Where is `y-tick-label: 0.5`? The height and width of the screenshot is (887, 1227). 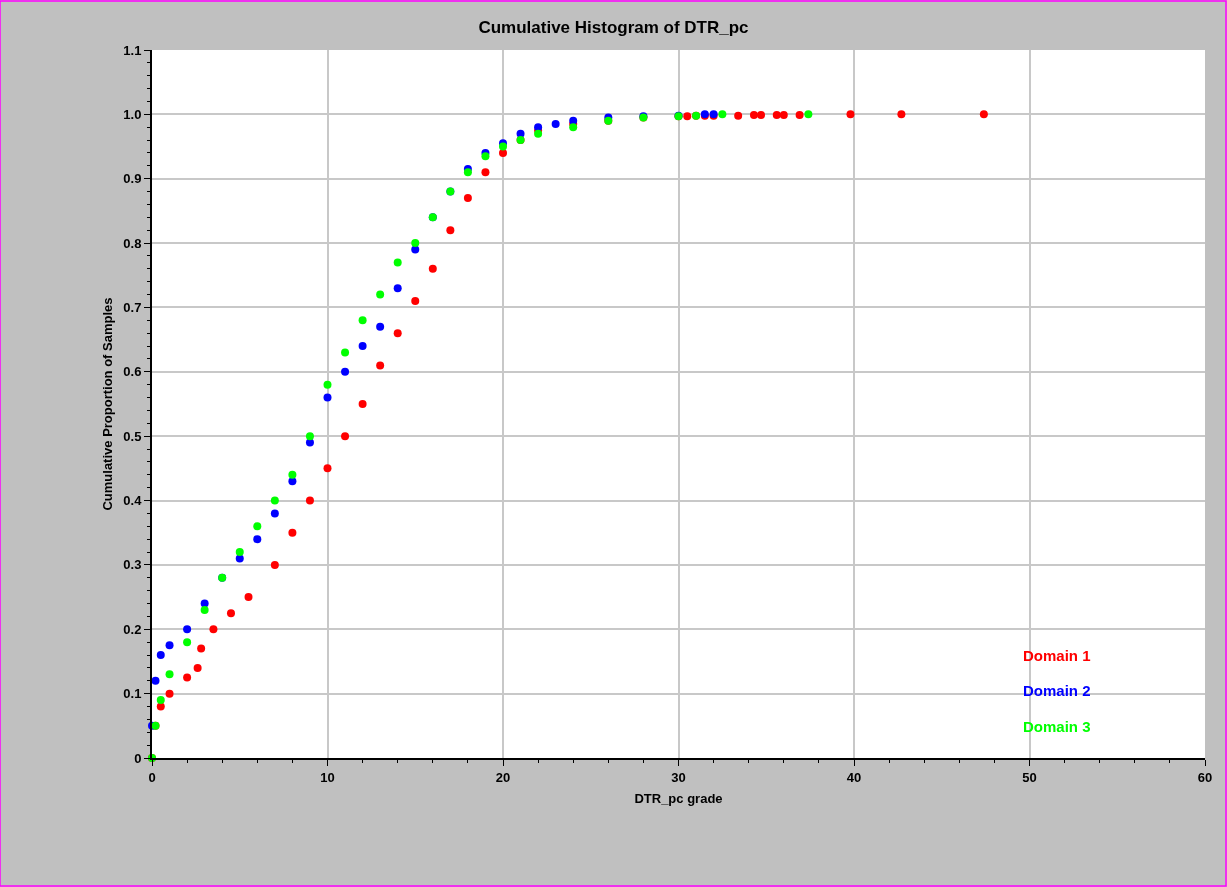 y-tick-label: 0.5 is located at coordinates (132, 436).